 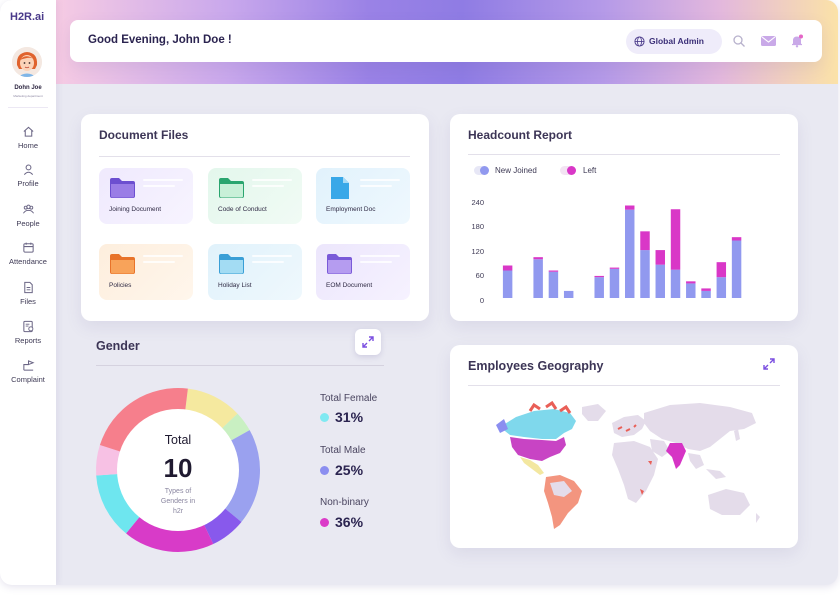 I want to click on app-logo: H2R.ai, so click(x=27, y=17).